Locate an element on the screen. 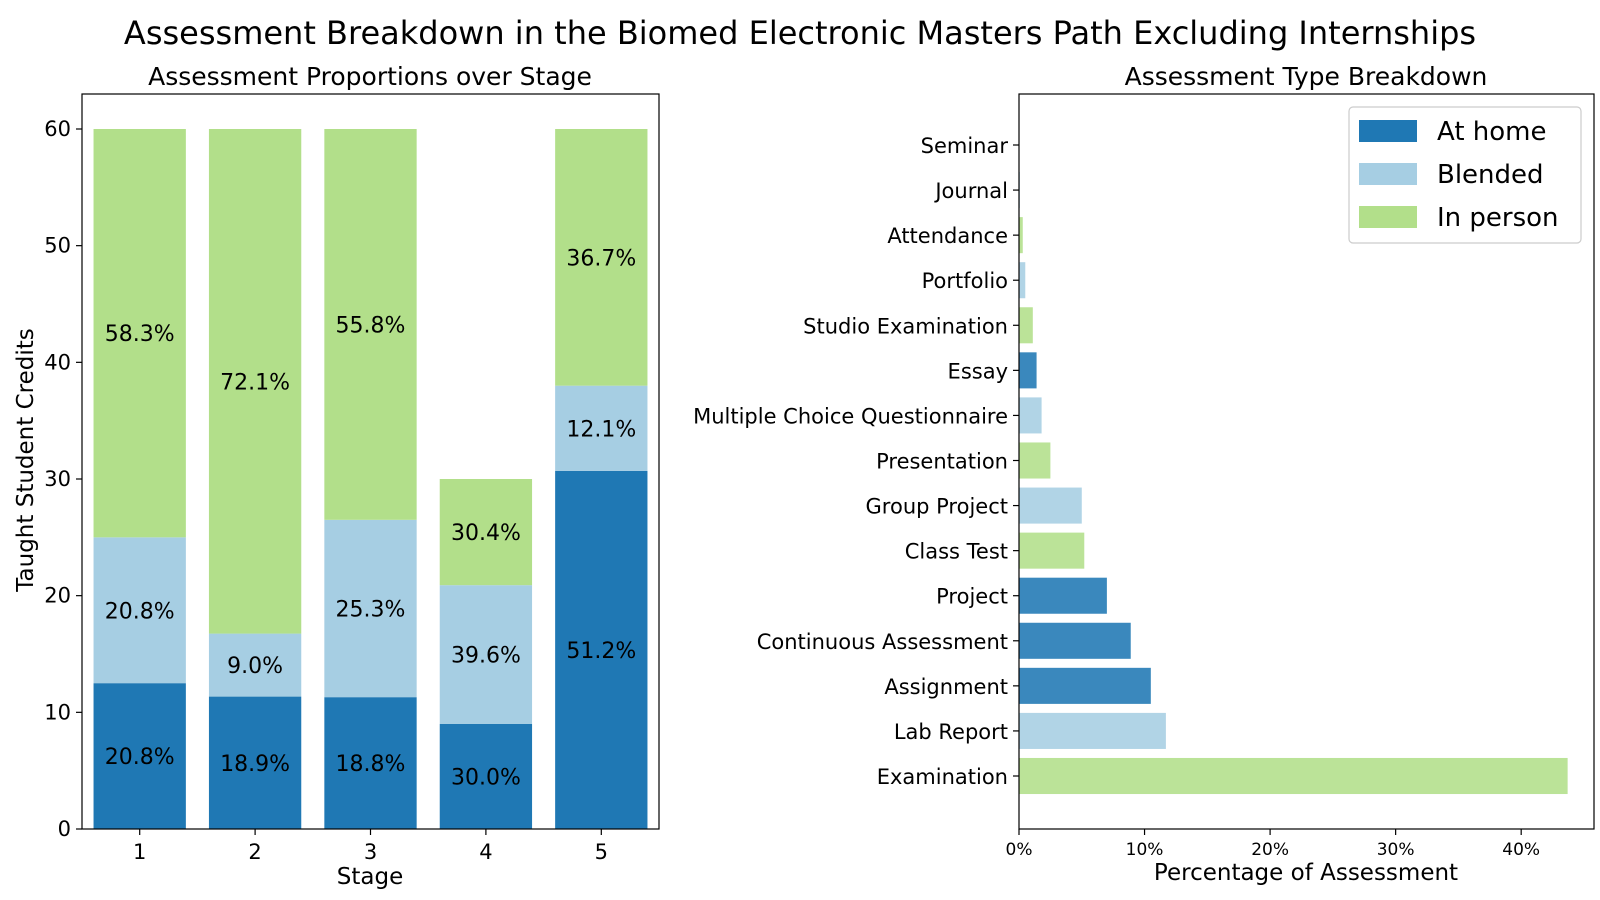 The height and width of the screenshot is (900, 1600). legend-label-in-person: In person is located at coordinates (1498, 218).